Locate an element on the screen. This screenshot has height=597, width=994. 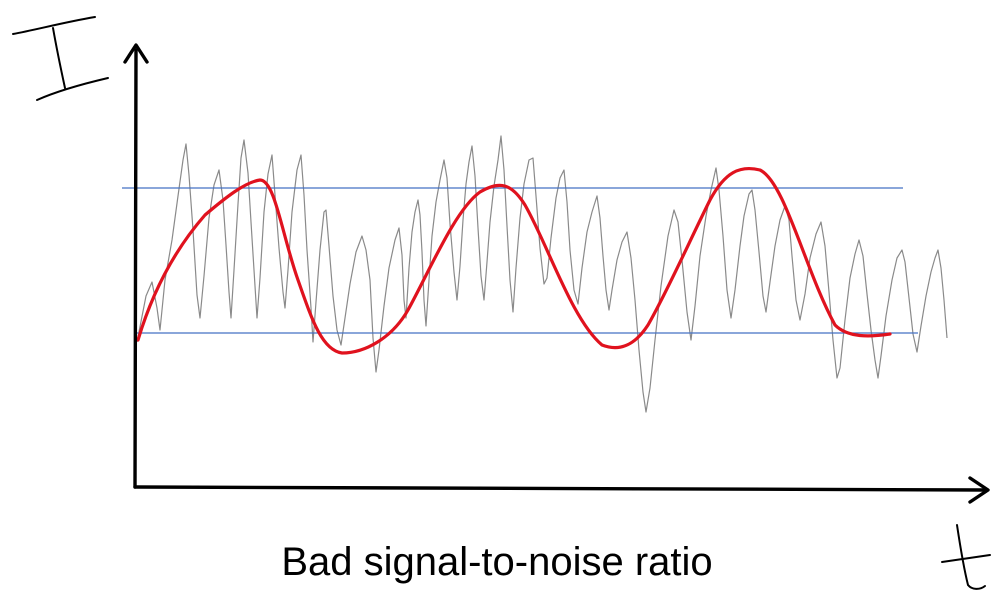
y-label-bottom-stroke is located at coordinates (72, 89).